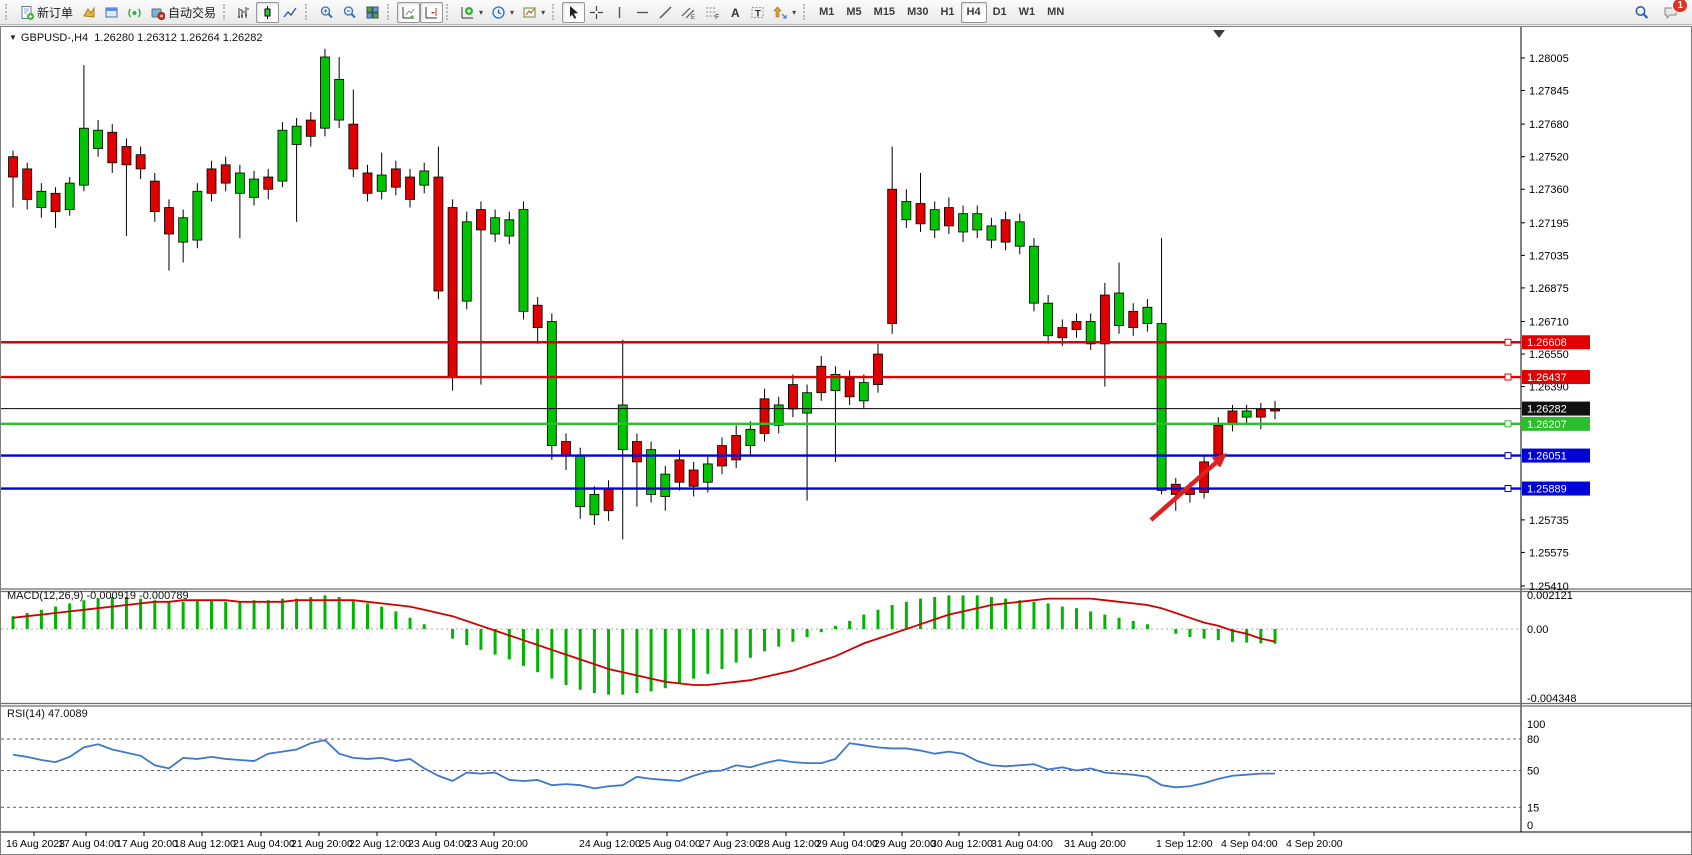 The width and height of the screenshot is (1692, 855). I want to click on textA-icon: A, so click(735, 13).